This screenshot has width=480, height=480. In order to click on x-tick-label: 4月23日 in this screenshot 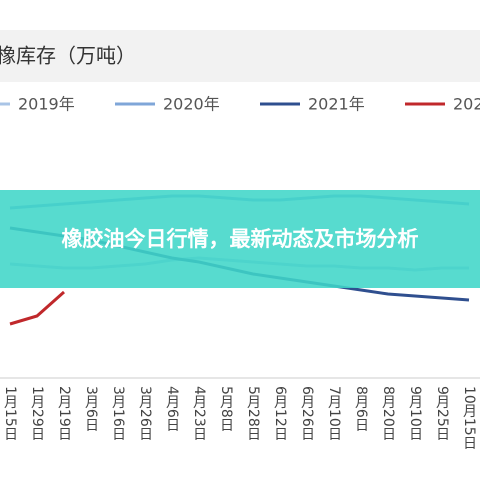, I will do `click(199, 413)`.